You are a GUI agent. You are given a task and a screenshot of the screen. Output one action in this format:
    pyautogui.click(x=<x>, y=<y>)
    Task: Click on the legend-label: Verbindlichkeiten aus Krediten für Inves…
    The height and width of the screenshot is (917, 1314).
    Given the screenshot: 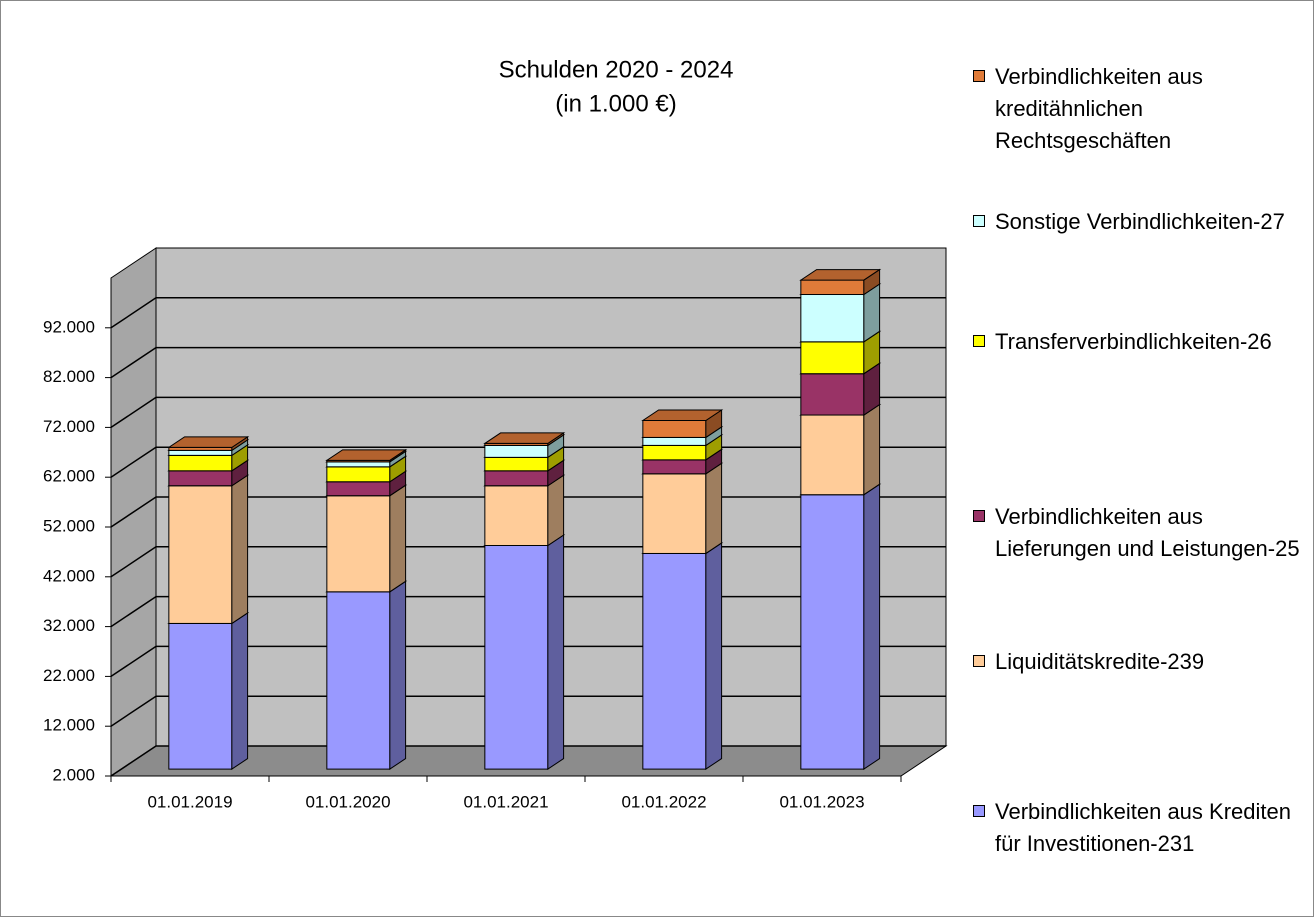 What is the action you would take?
    pyautogui.click(x=1143, y=827)
    